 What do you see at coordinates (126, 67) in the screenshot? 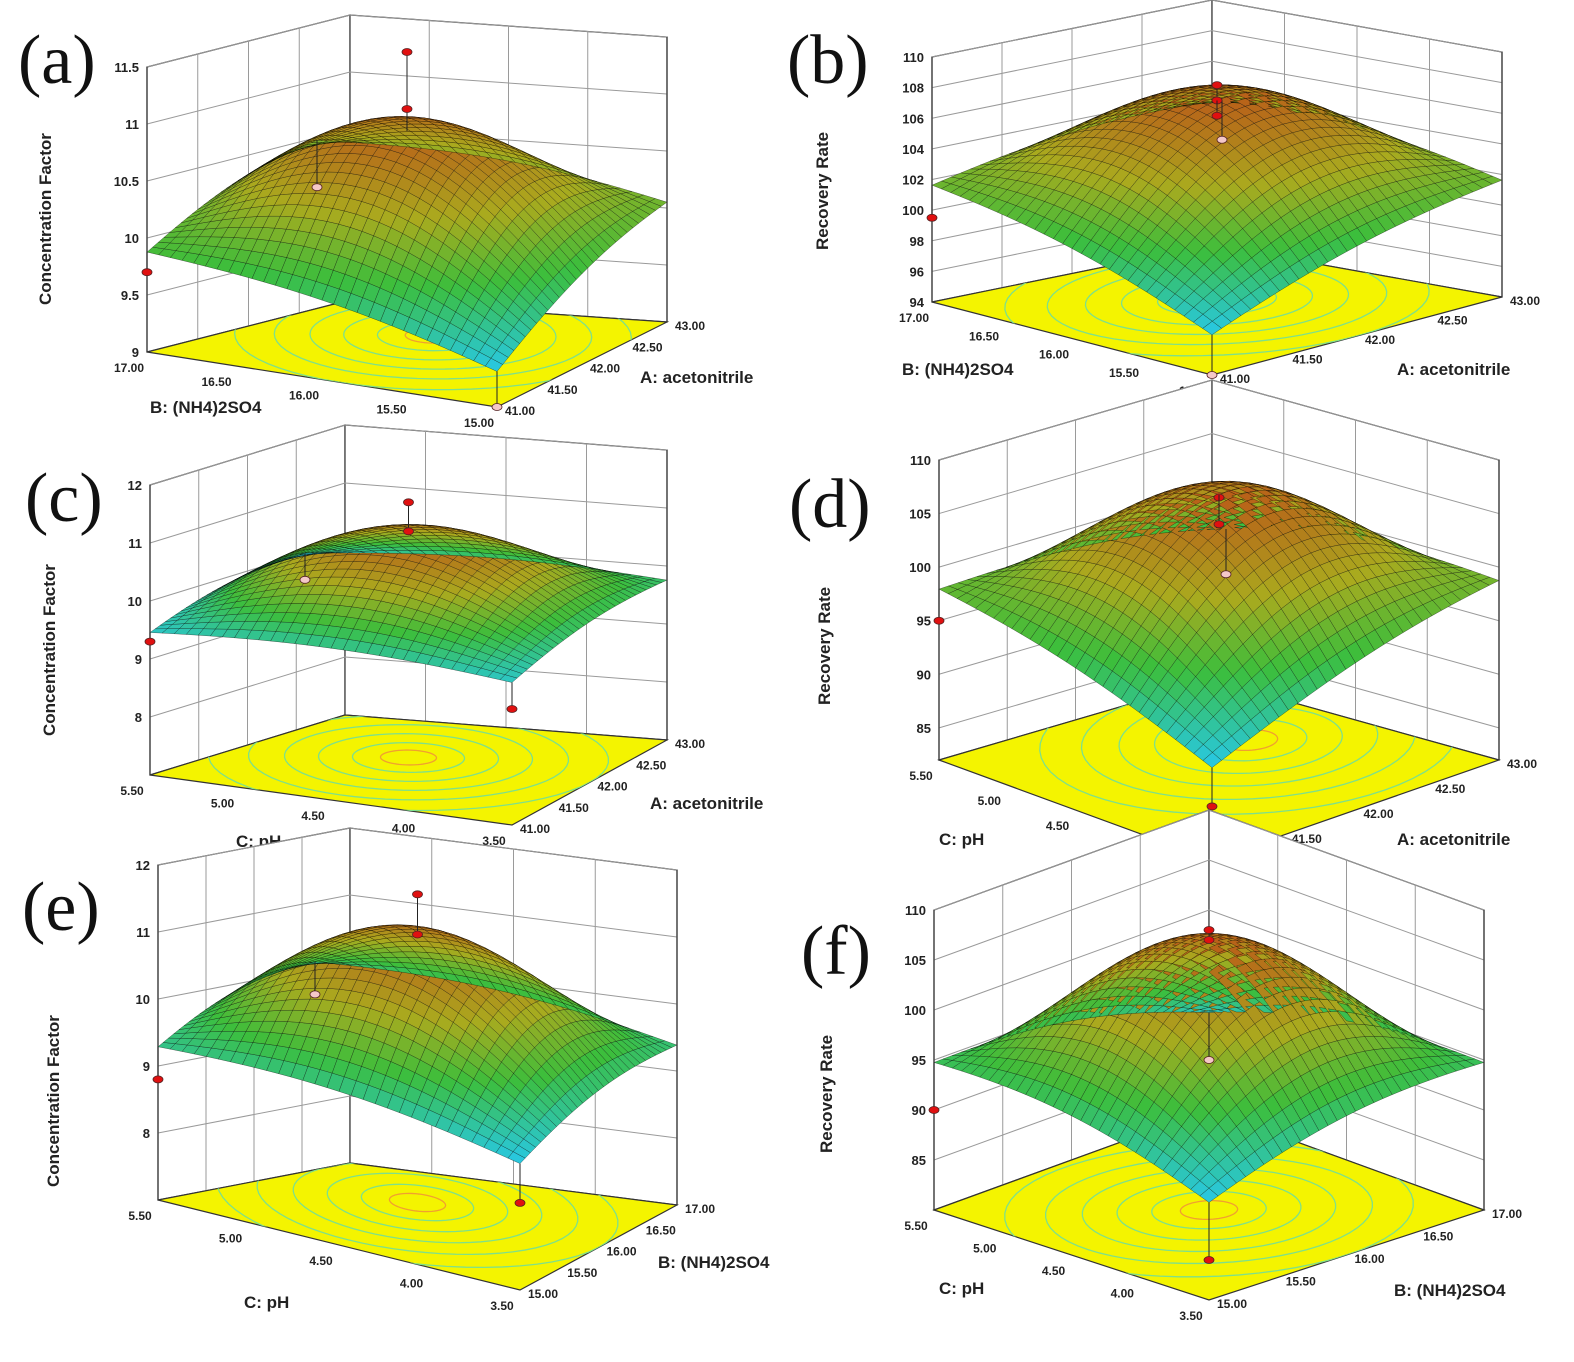
I see `z-tick-label: 11.5` at bounding box center [126, 67].